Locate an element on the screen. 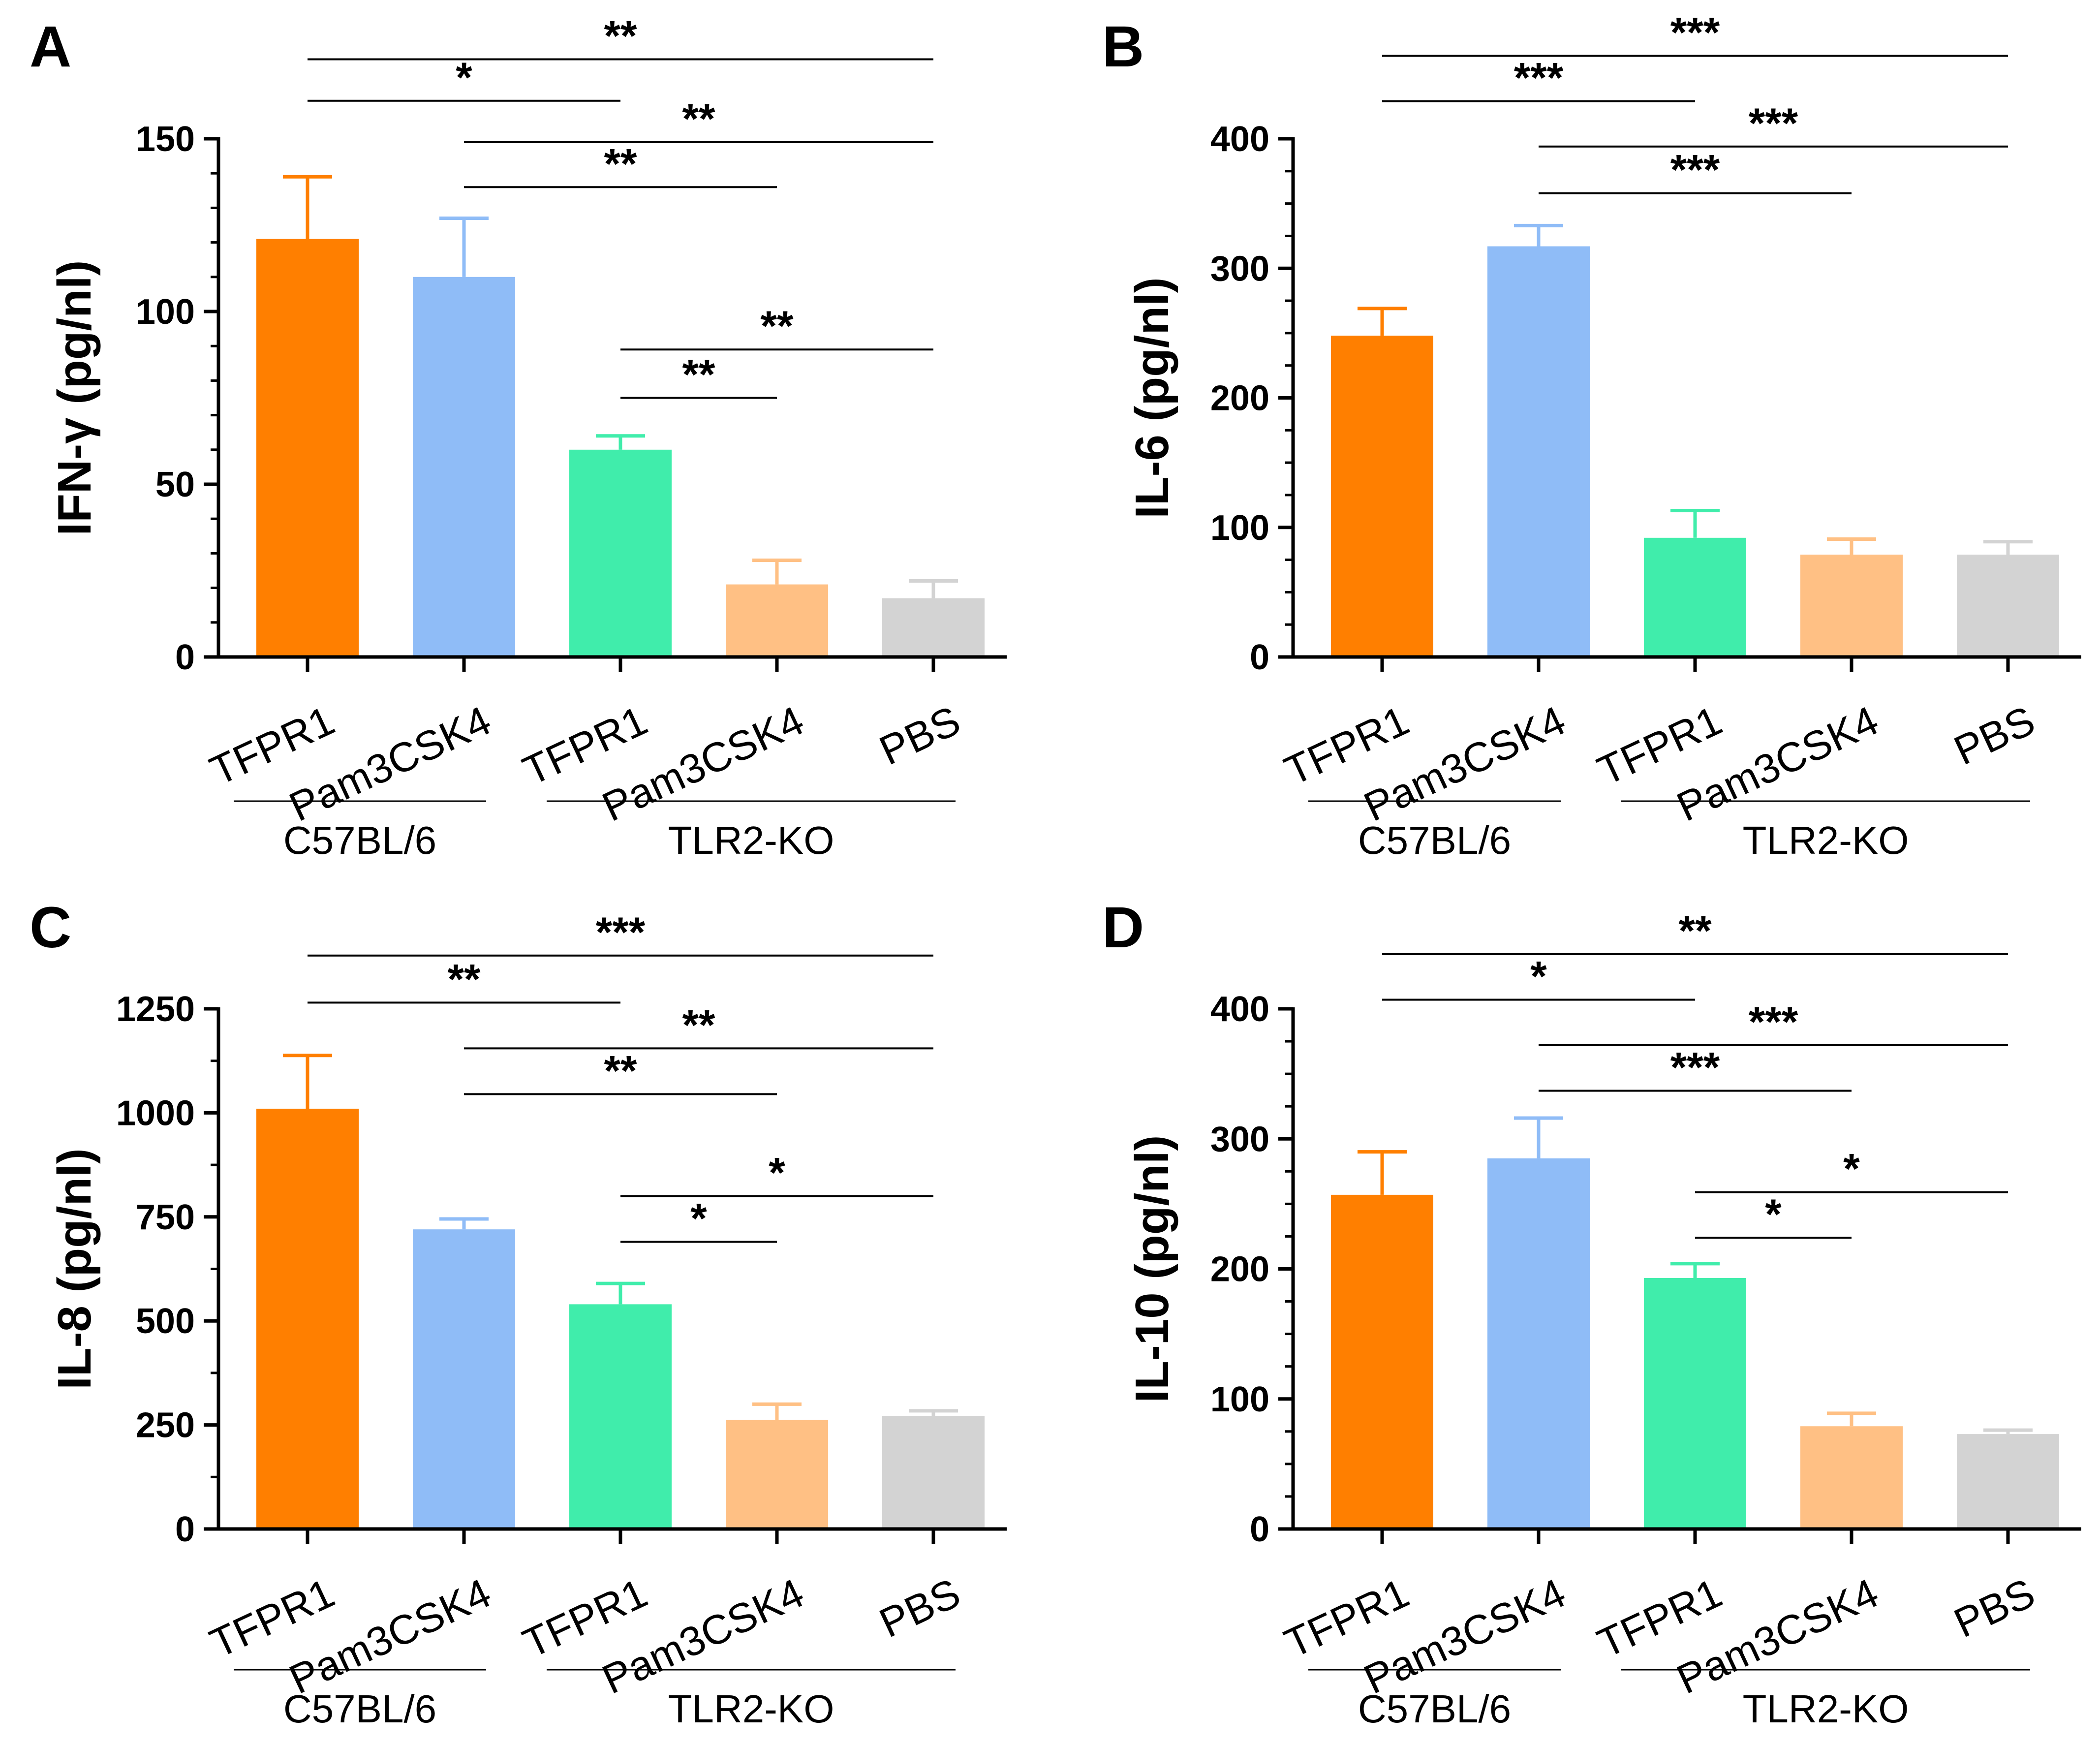  y-tick-label: 50 is located at coordinates (175, 484).